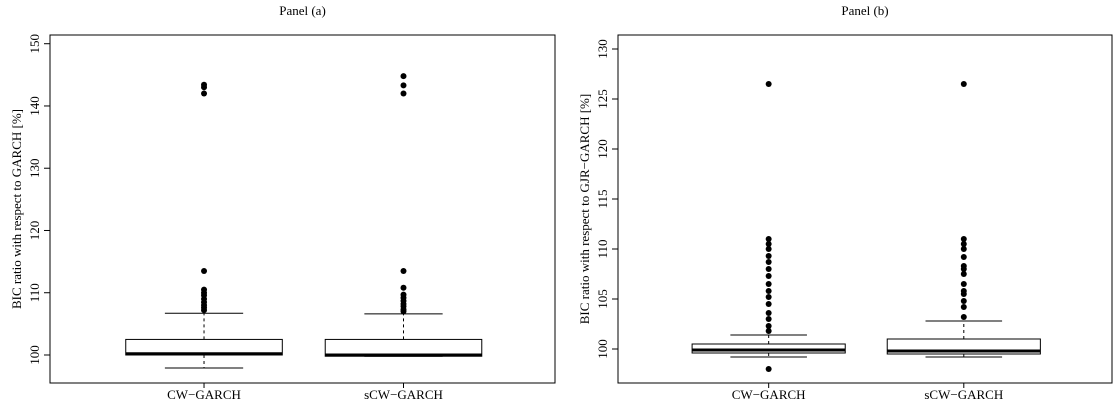  I want to click on y-axis-label: BIC ratio with respect to GARCH [%], so click(16, 209).